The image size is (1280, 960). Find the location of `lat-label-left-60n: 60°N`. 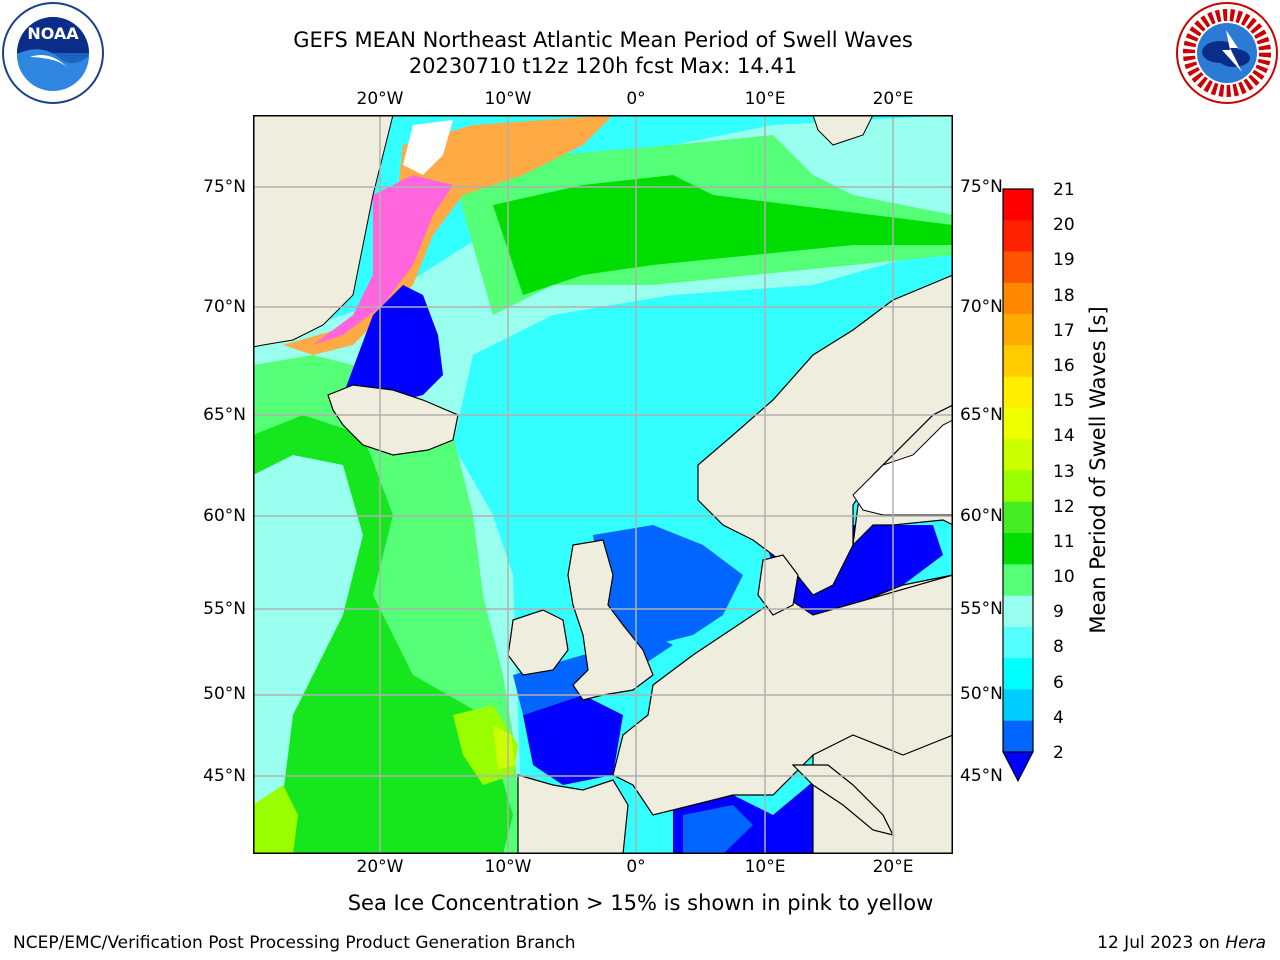

lat-label-left-60n: 60°N is located at coordinates (224, 516).